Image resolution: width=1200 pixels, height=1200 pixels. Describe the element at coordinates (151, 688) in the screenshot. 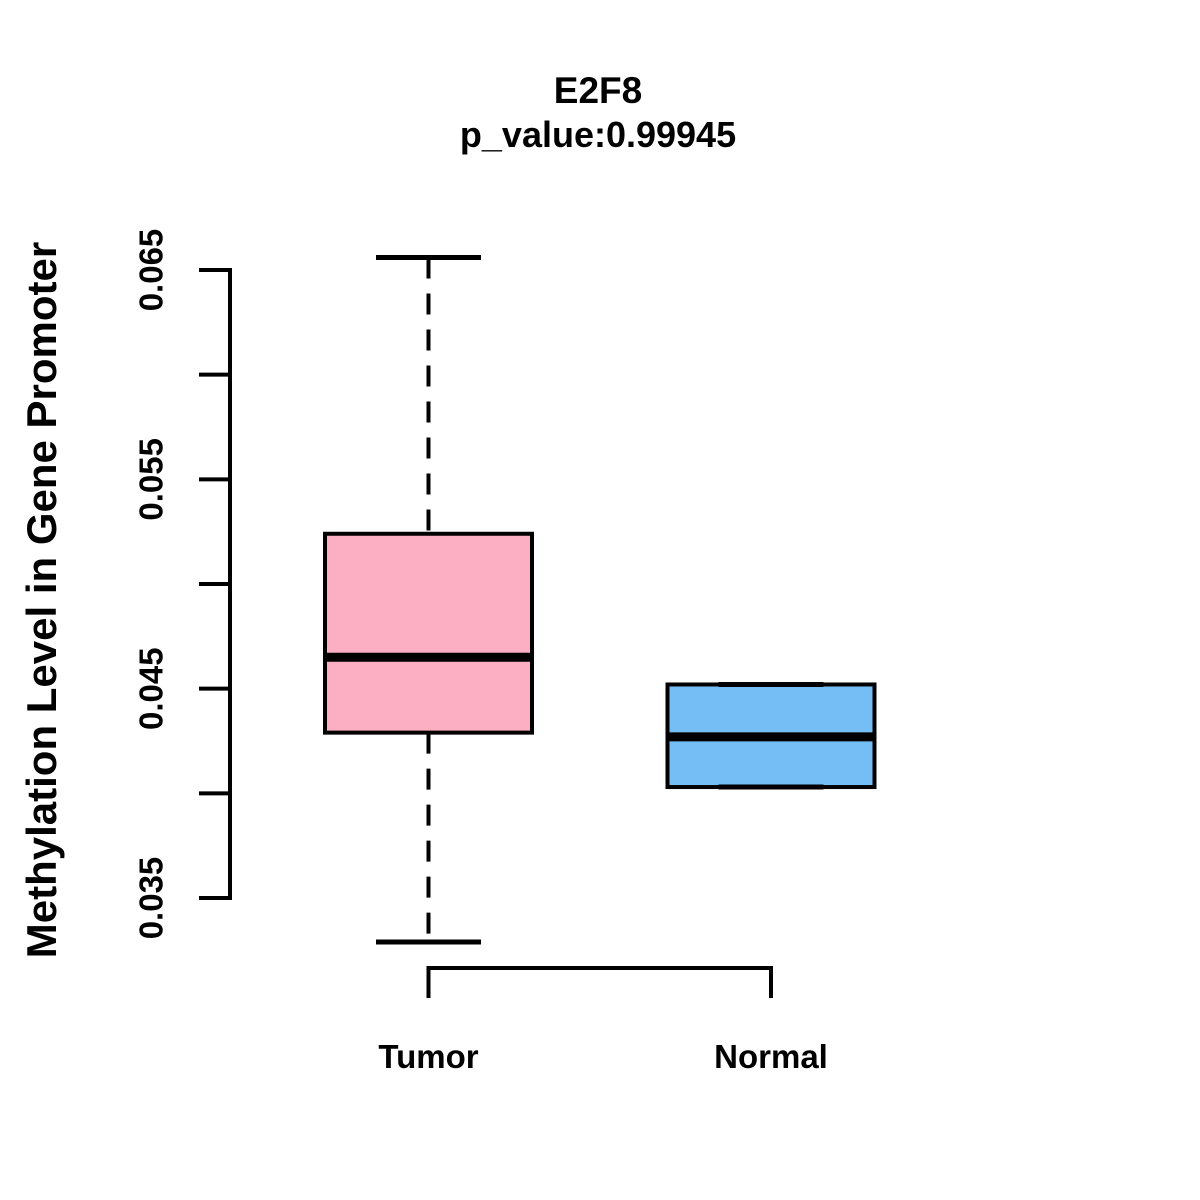

I see `y-tick-label: 0.045` at that location.